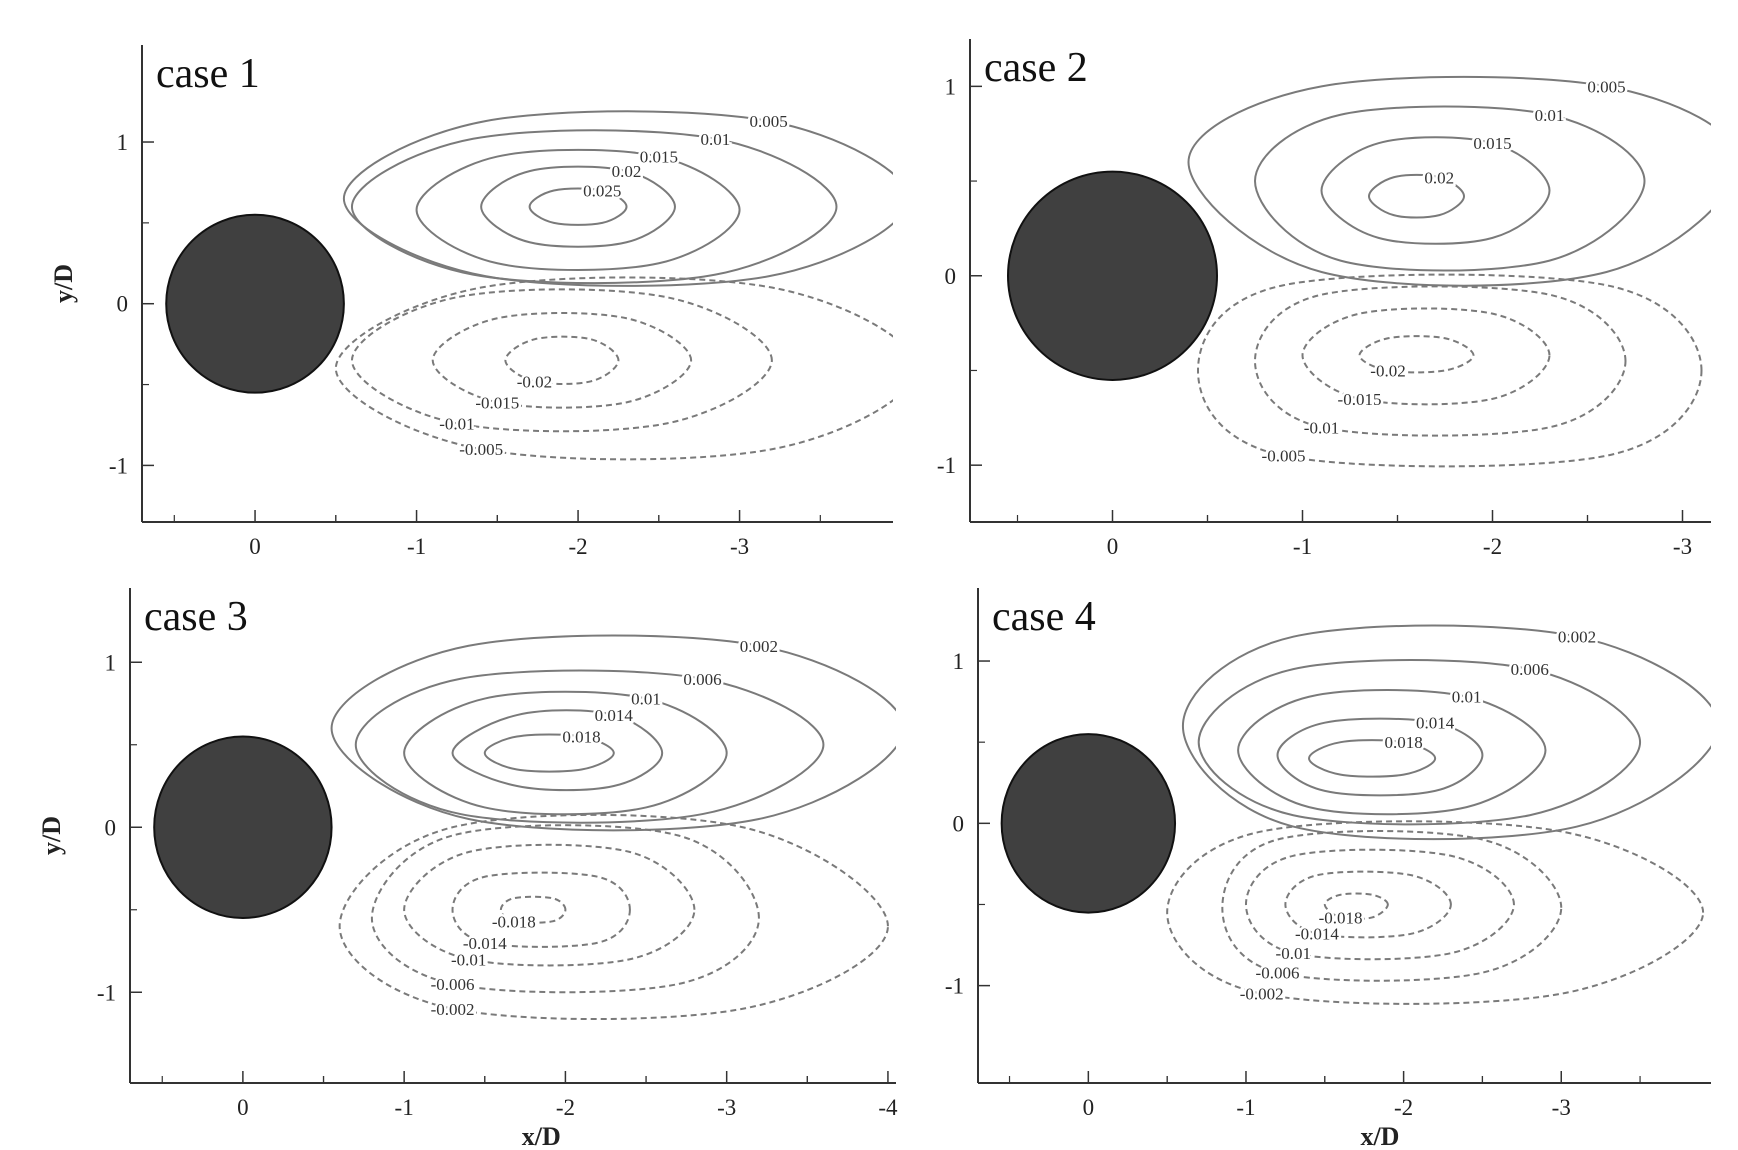 The image size is (1738, 1150). What do you see at coordinates (759, 646) in the screenshot?
I see `contour-label: 0.002` at bounding box center [759, 646].